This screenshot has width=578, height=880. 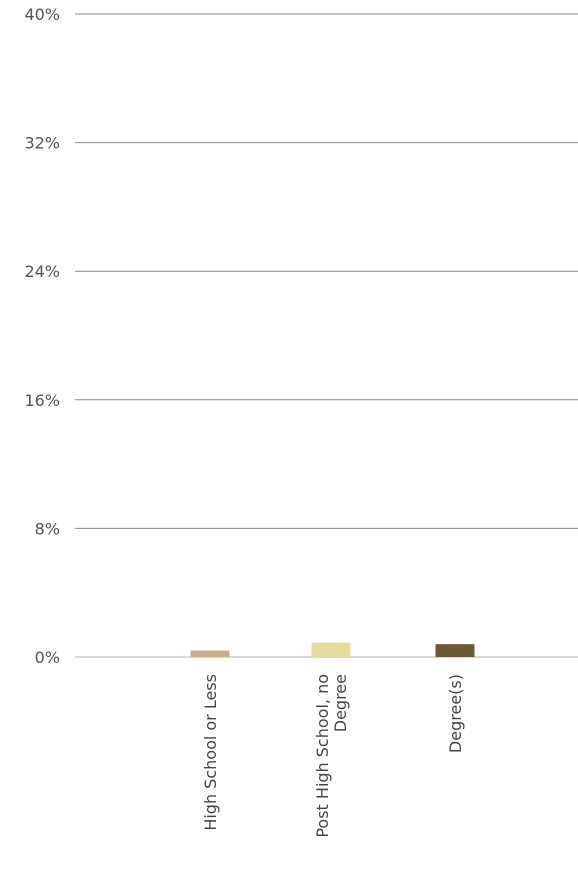 I want to click on x-category-label-line: Degree, so click(x=340, y=703).